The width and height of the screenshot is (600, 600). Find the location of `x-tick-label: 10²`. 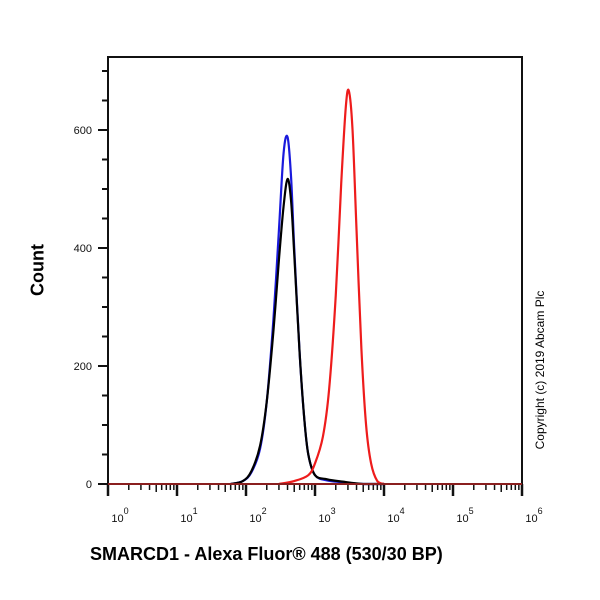

x-tick-label: 10² is located at coordinates (257, 515).